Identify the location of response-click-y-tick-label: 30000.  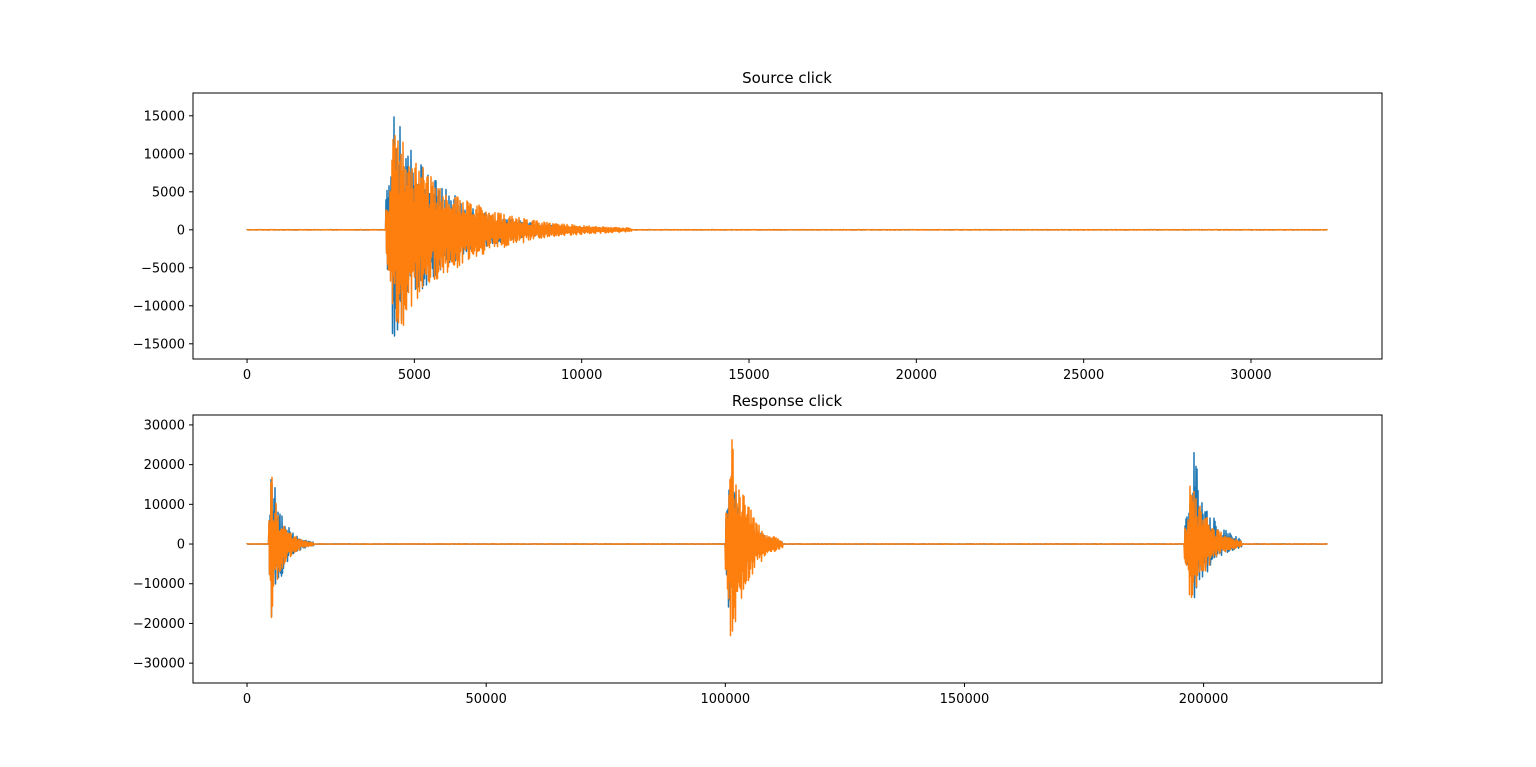
(164, 425).